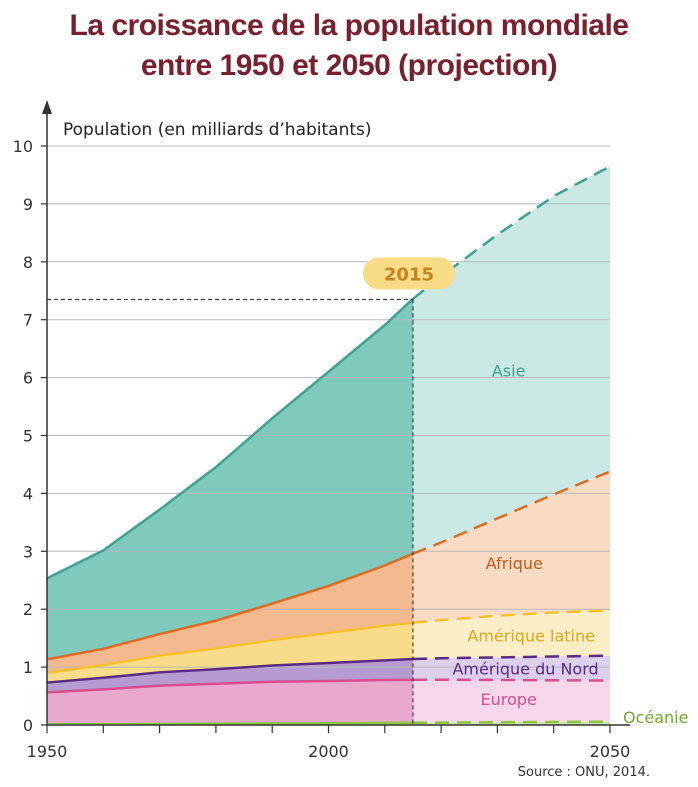 This screenshot has width=698, height=787. What do you see at coordinates (28, 725) in the screenshot?
I see `y-tick-label-0: 0` at bounding box center [28, 725].